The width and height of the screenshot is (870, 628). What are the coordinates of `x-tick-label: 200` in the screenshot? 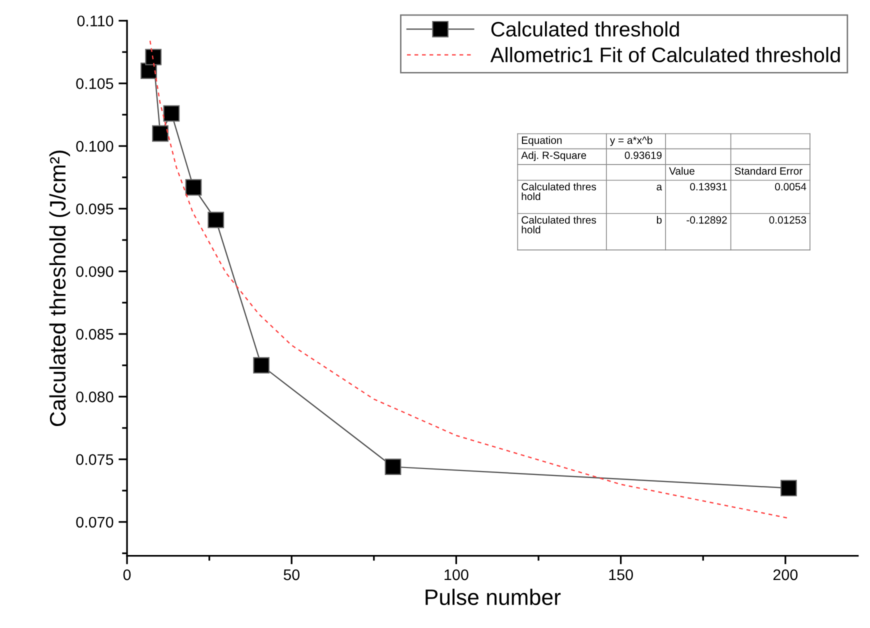 It's located at (785, 574).